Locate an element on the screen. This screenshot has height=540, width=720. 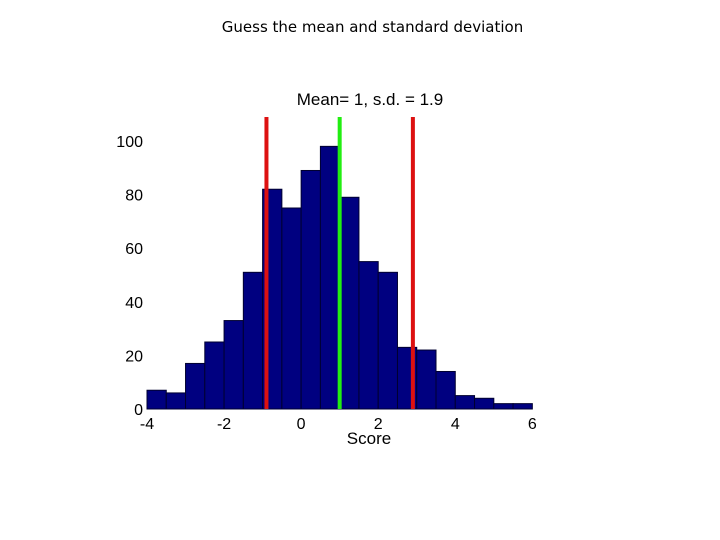
x-tick-label: 6 is located at coordinates (532, 424).